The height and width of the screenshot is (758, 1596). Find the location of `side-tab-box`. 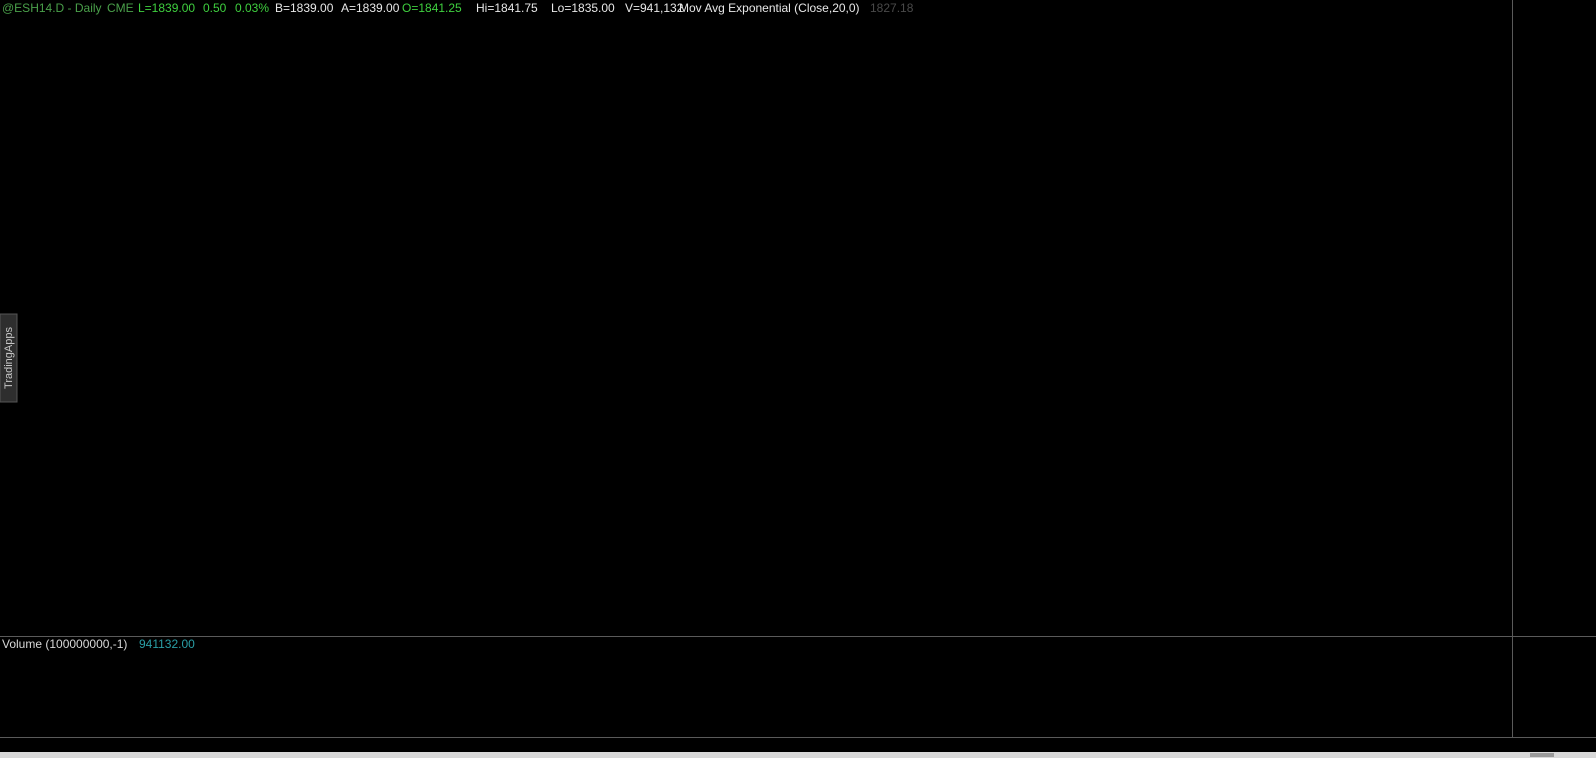

side-tab-box is located at coordinates (9, 358).